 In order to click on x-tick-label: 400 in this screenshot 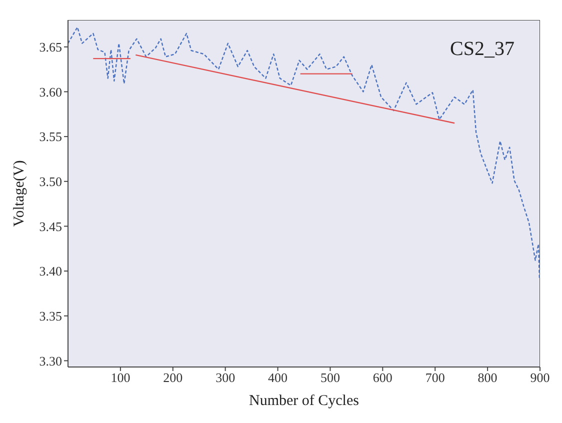, I will do `click(278, 378)`.